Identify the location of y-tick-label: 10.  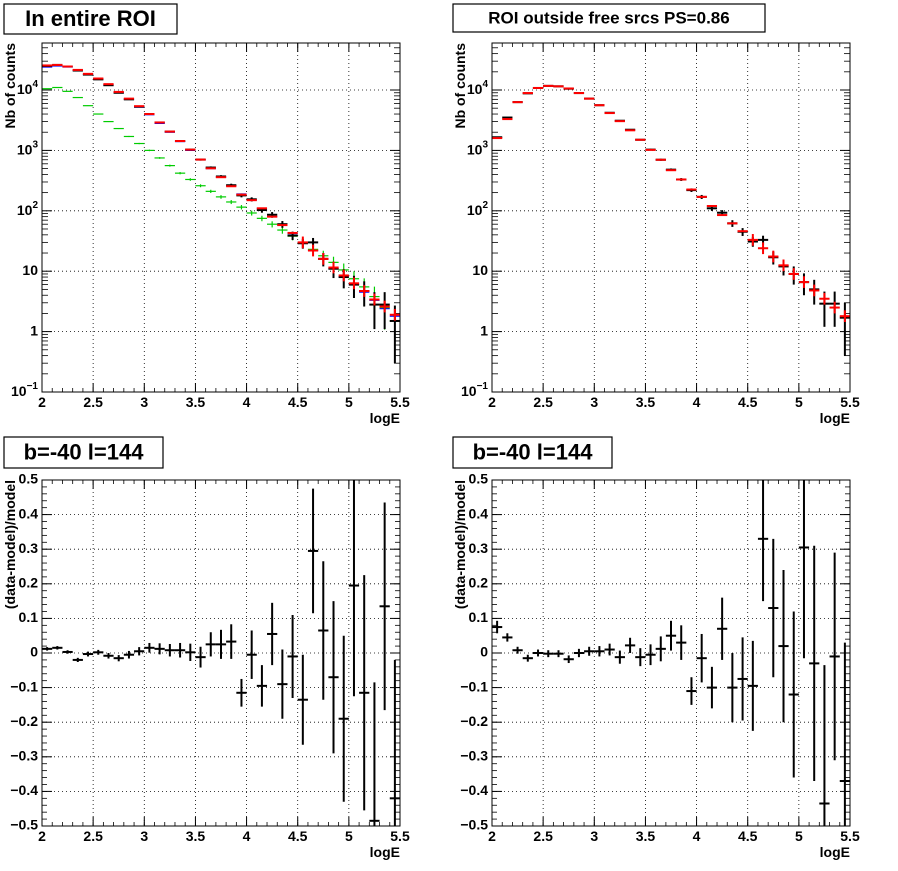
(480, 270).